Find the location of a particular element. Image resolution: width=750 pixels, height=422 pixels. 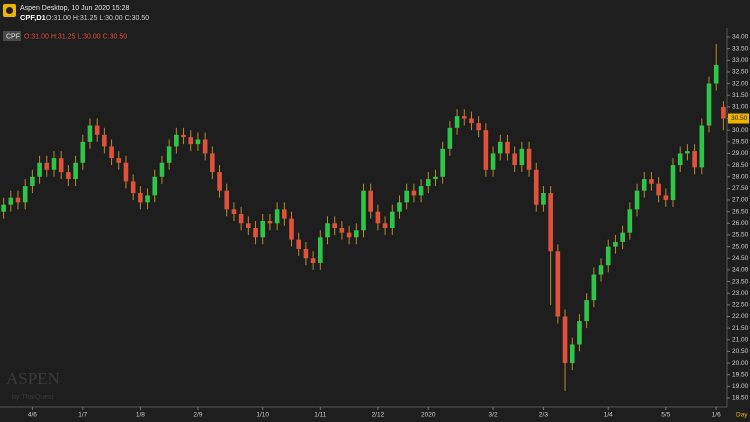

y-tick-label: 18.50 is located at coordinates (740, 398).